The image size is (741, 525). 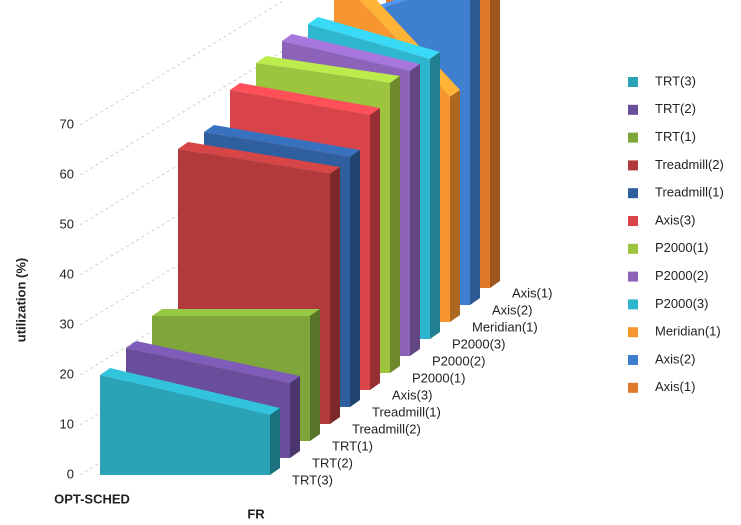 What do you see at coordinates (675, 108) in the screenshot?
I see `legend-label: TRT(2)` at bounding box center [675, 108].